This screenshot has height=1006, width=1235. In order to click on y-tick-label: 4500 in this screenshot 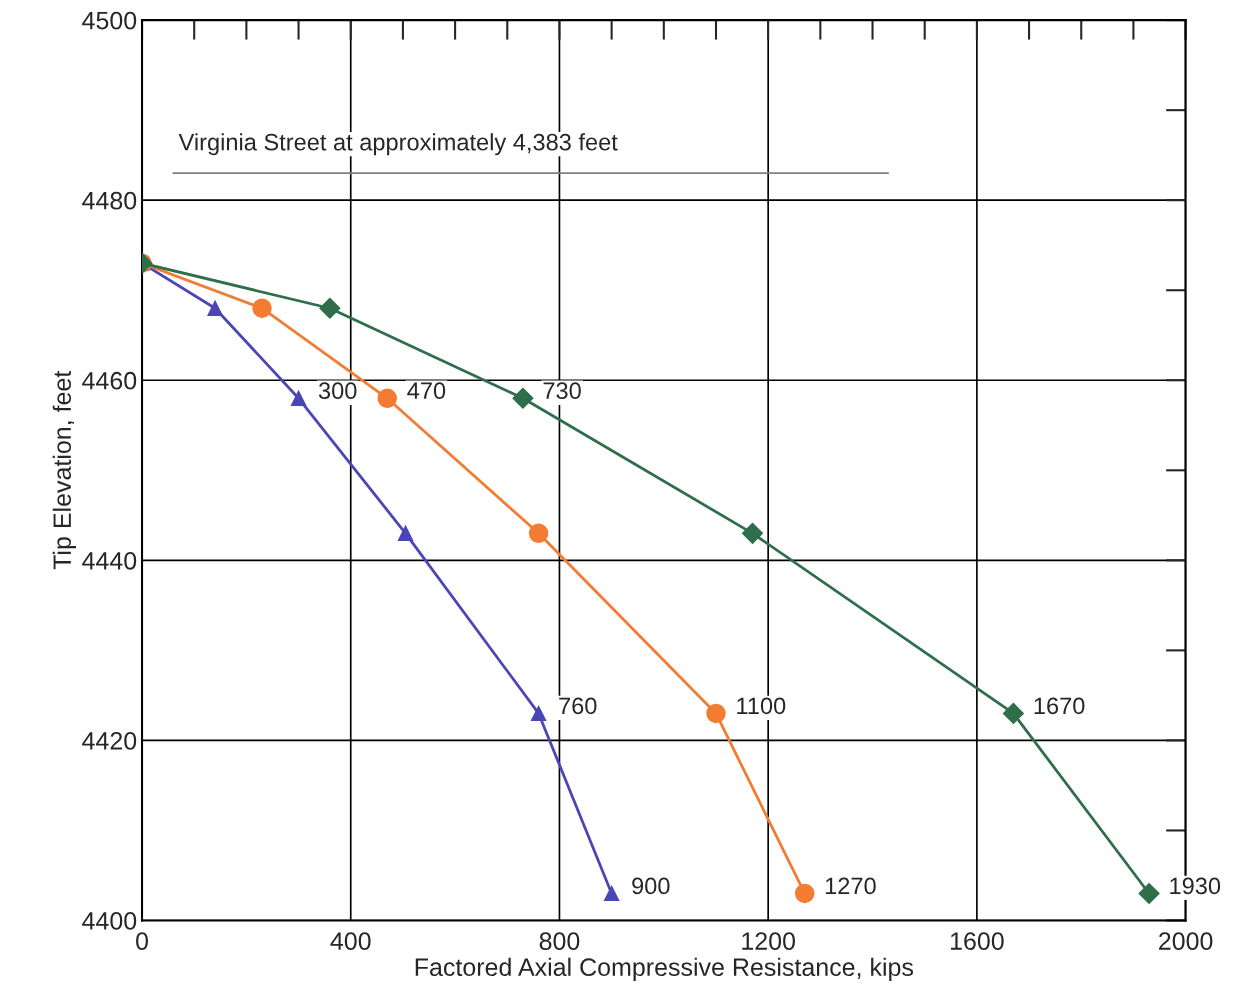, I will do `click(109, 20)`.